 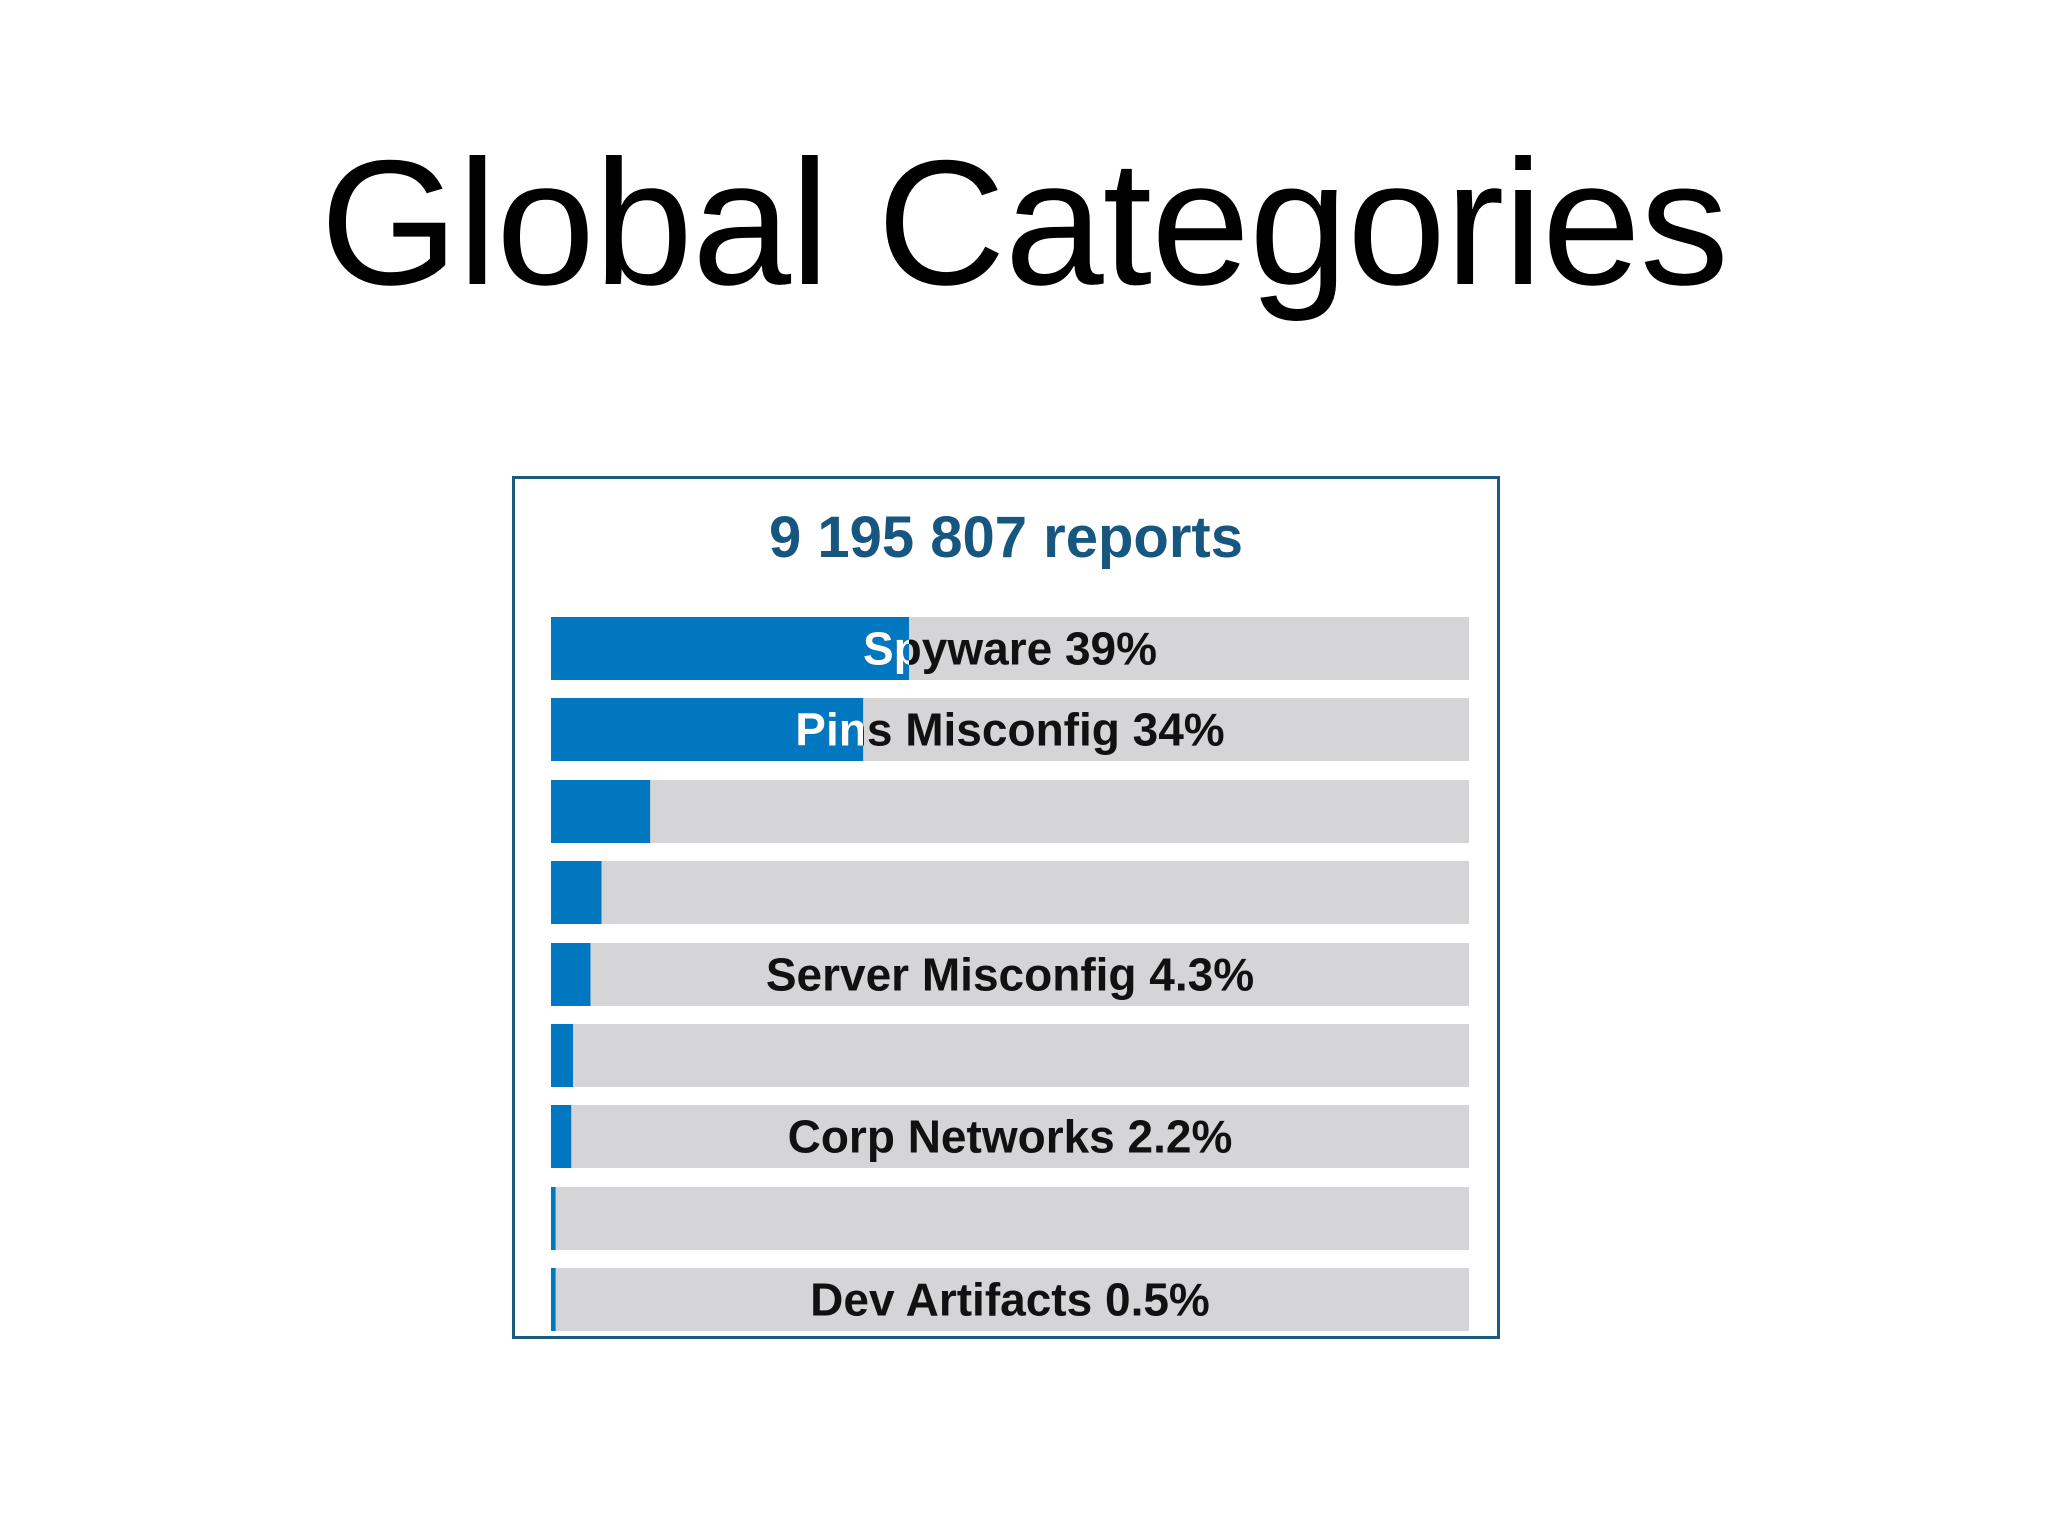 What do you see at coordinates (1024, 222) in the screenshot?
I see `slide-title: Global Categories` at bounding box center [1024, 222].